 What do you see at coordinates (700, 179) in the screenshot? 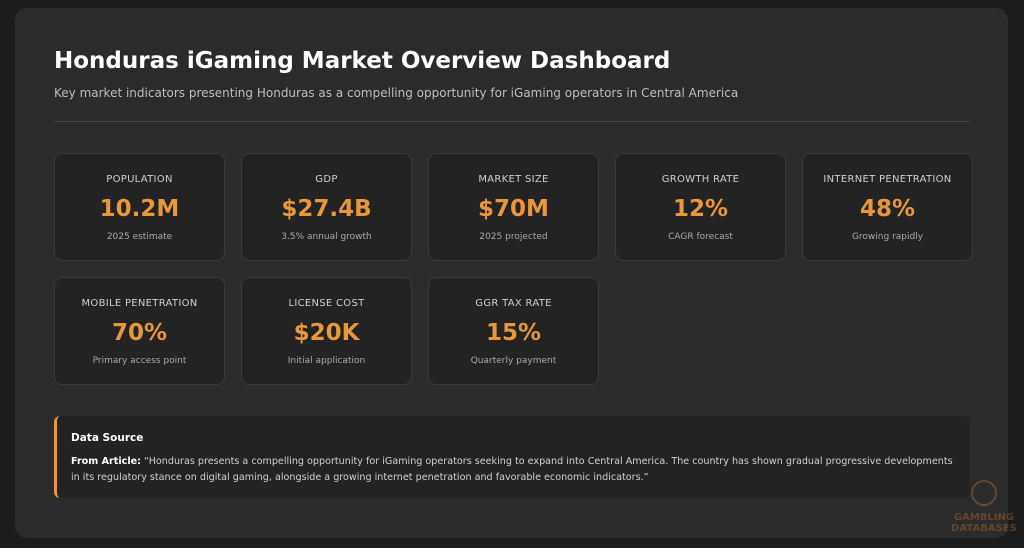
I see `card-label: GROWTH RATE` at bounding box center [700, 179].